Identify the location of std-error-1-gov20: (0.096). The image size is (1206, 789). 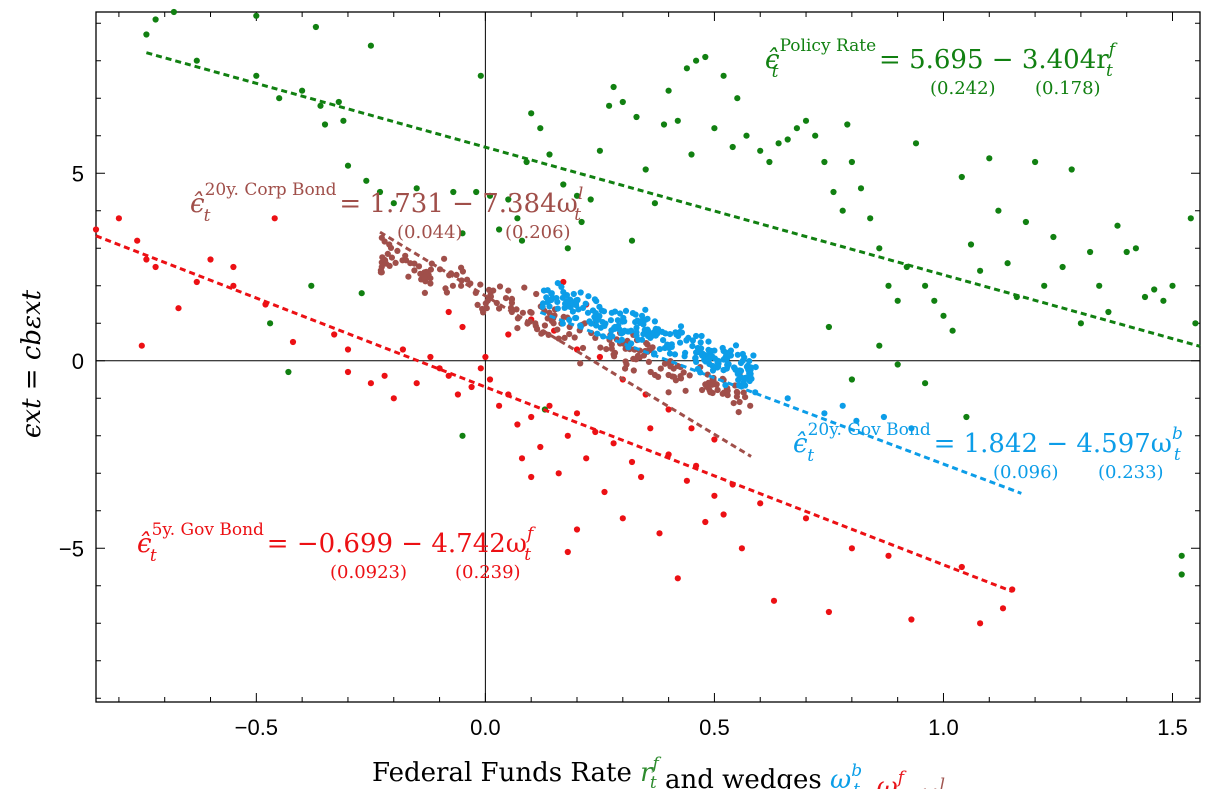
(1026, 472).